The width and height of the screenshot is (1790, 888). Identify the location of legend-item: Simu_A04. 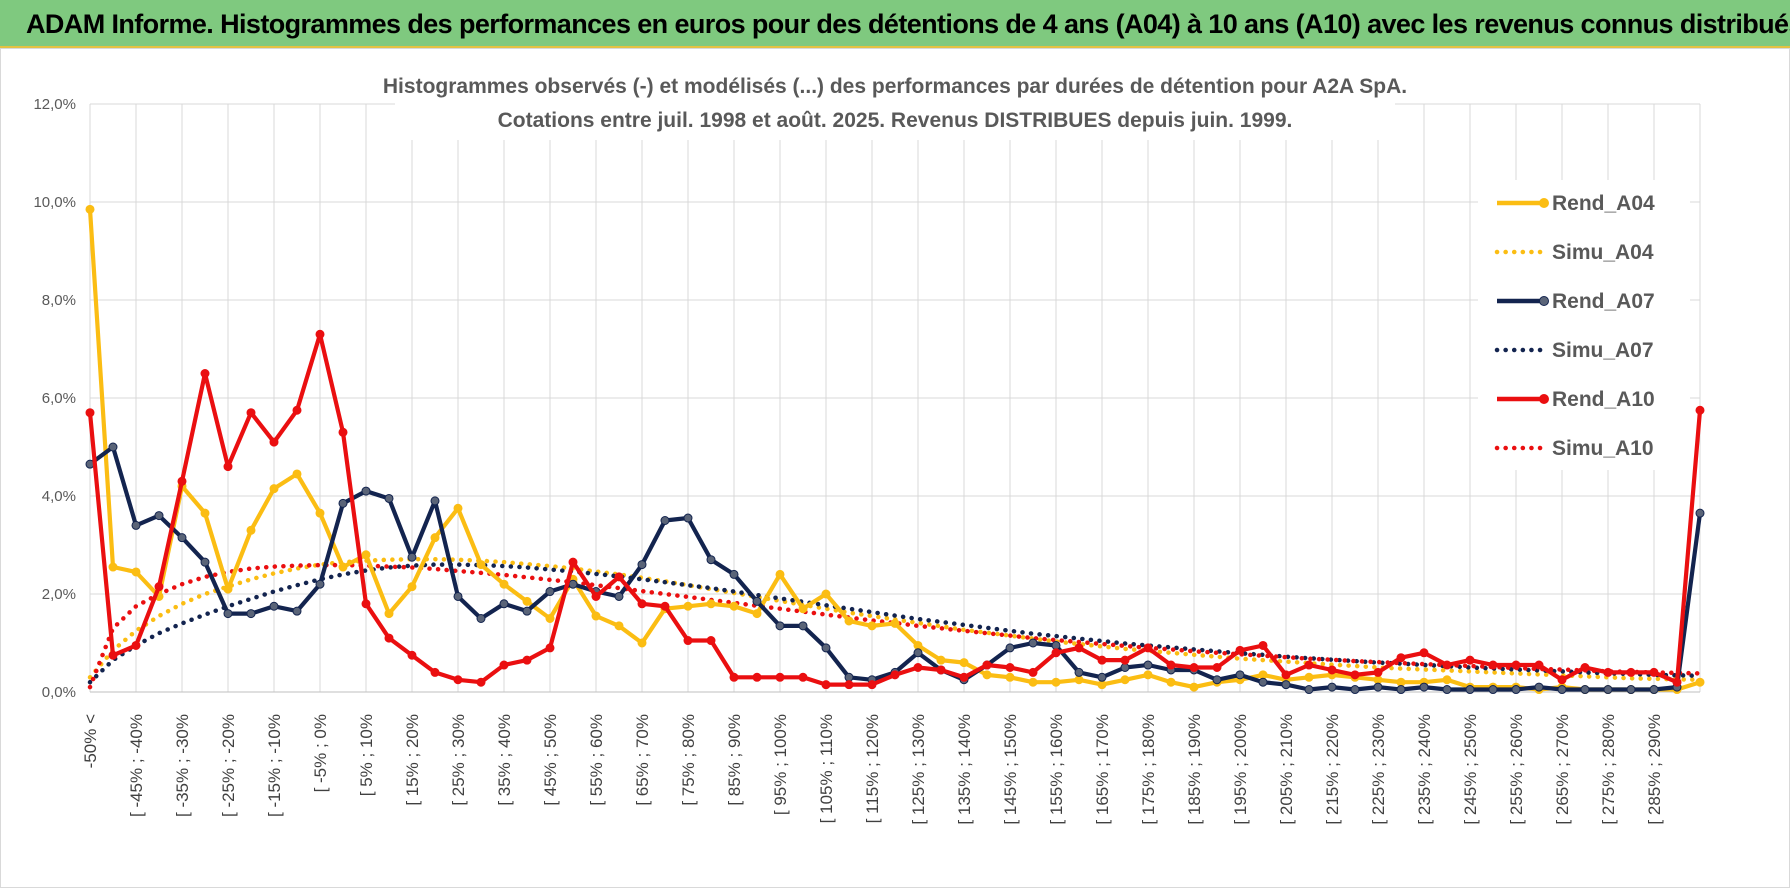
(1574, 252).